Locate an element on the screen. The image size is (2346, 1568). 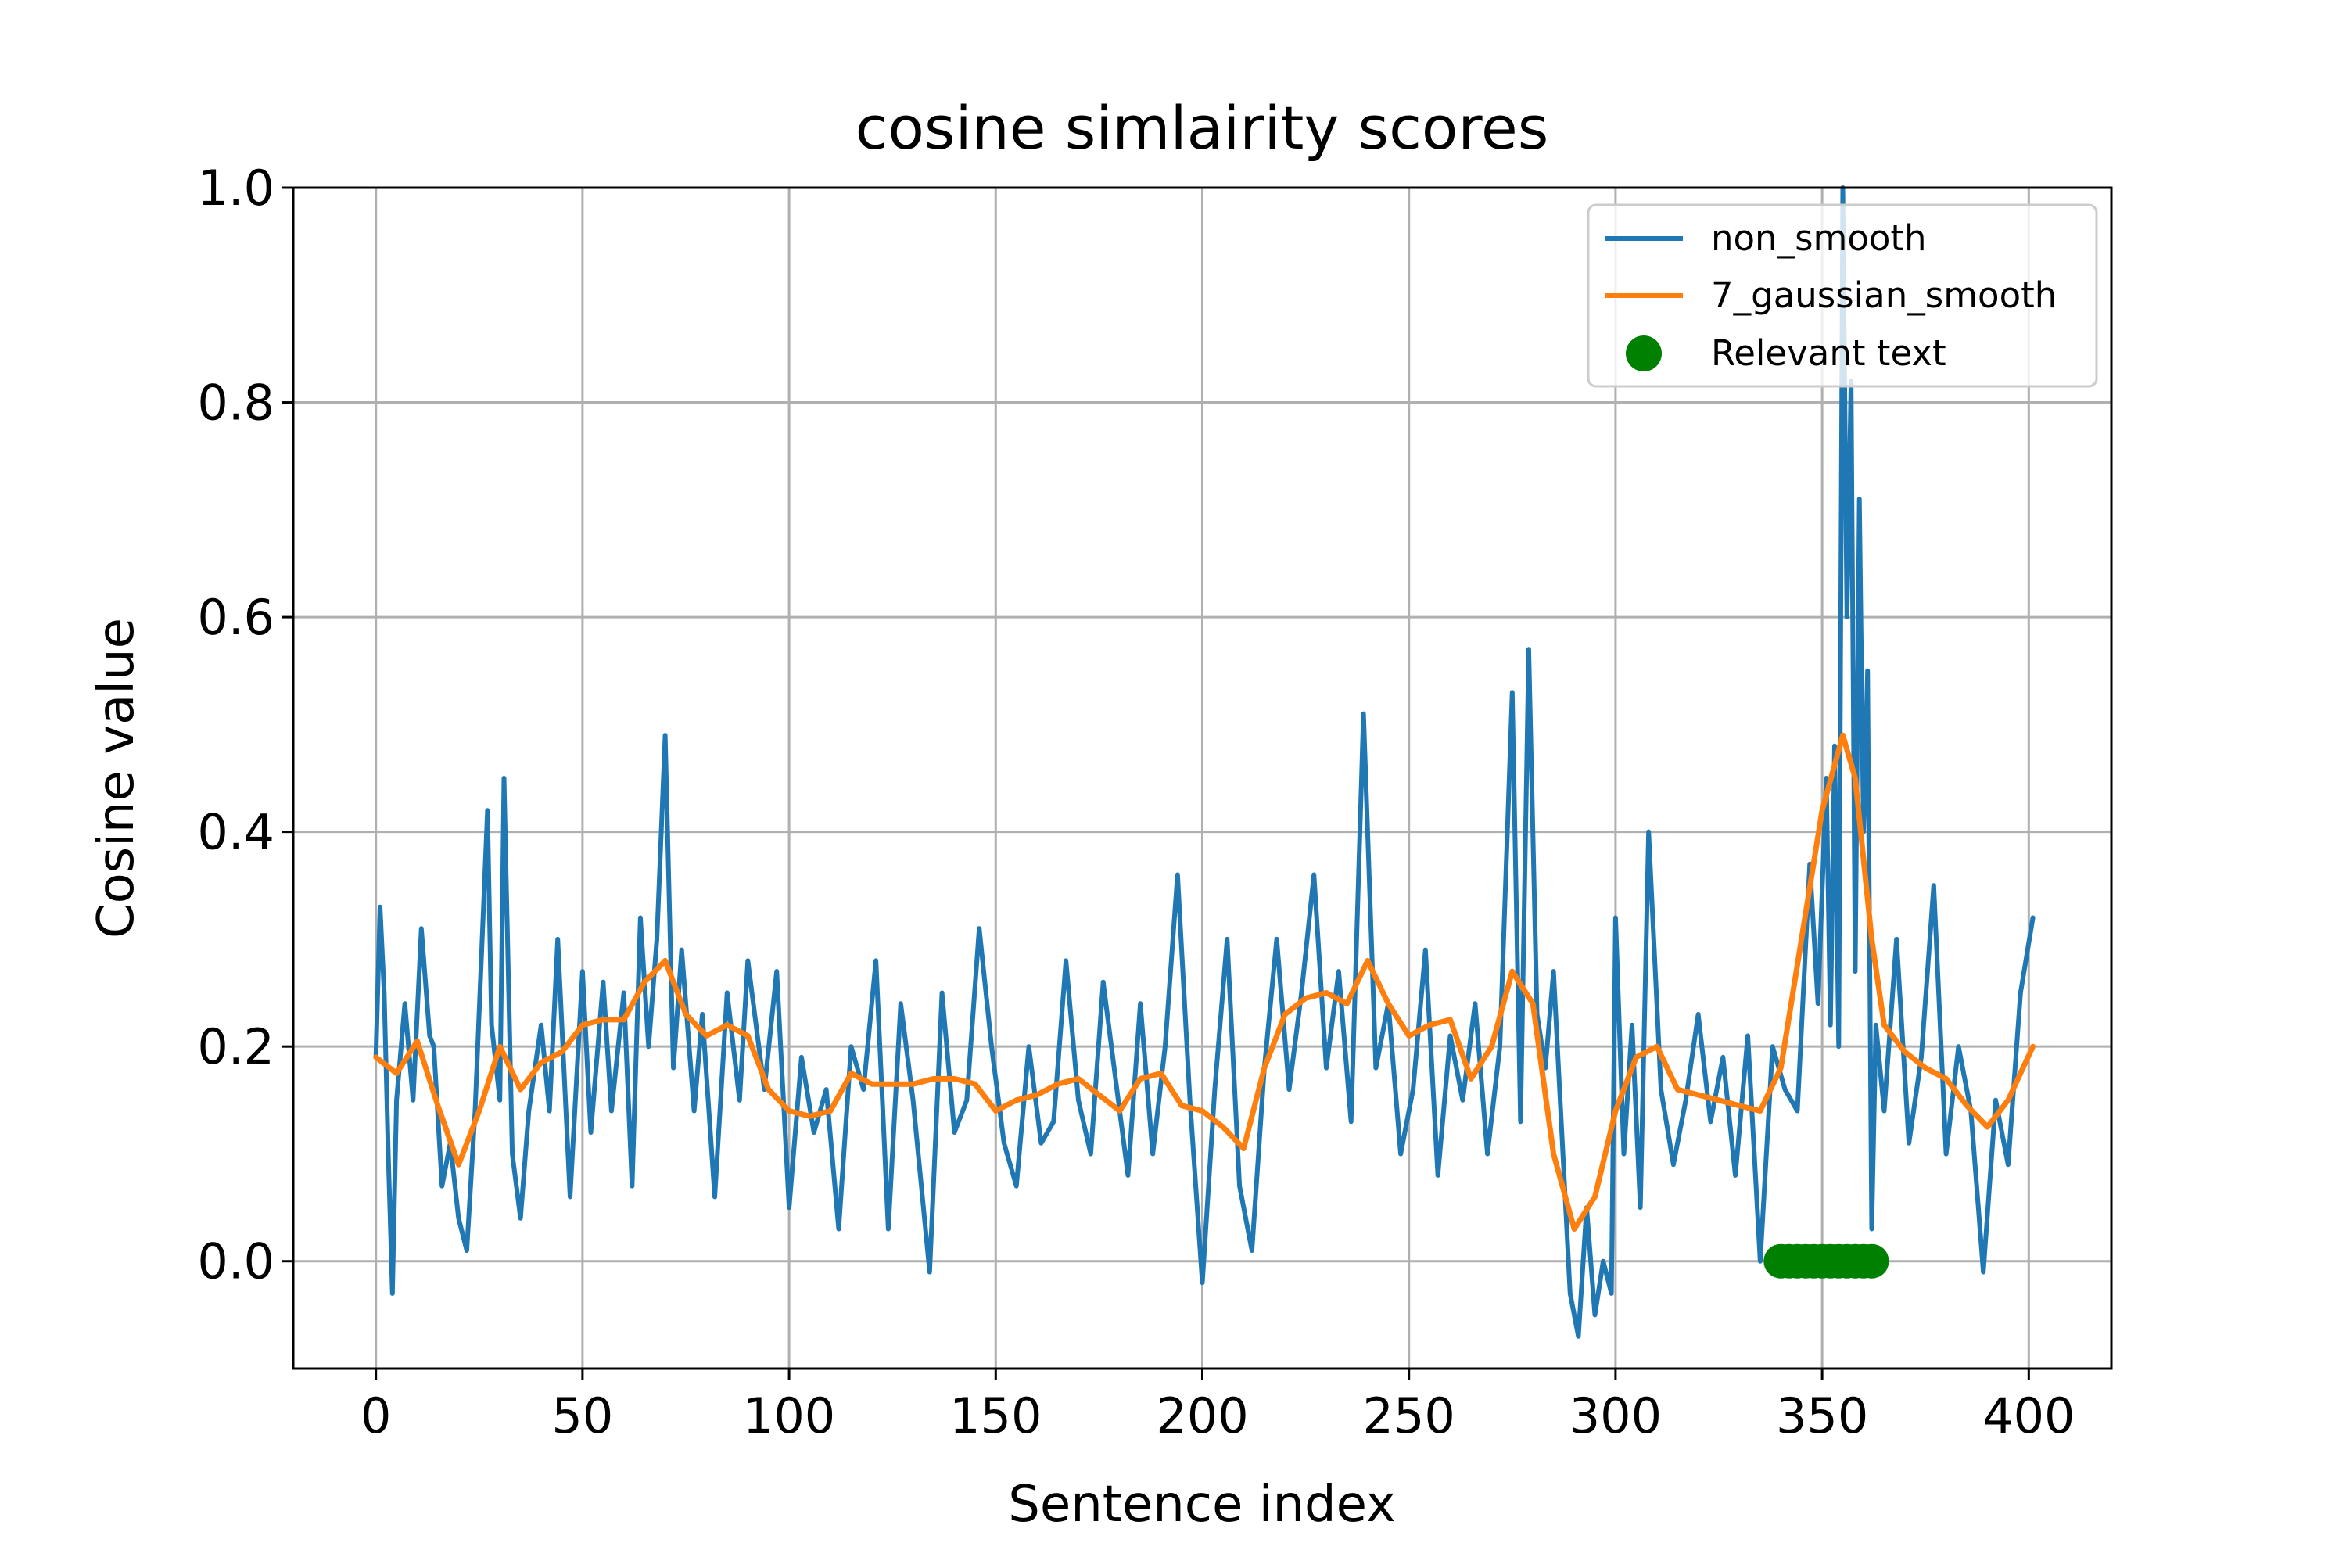
x-tick-label: 400 is located at coordinates (2029, 1415).